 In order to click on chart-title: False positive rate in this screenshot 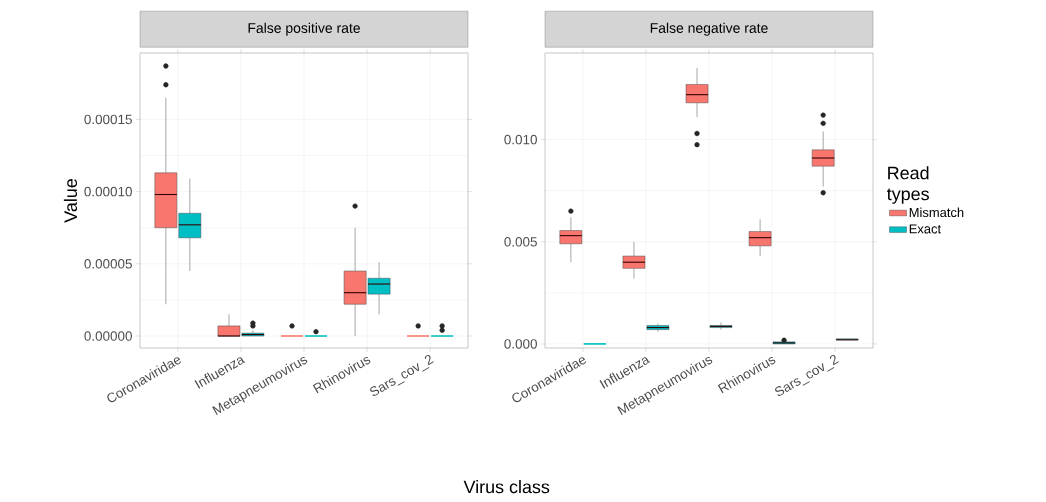, I will do `click(304, 29)`.